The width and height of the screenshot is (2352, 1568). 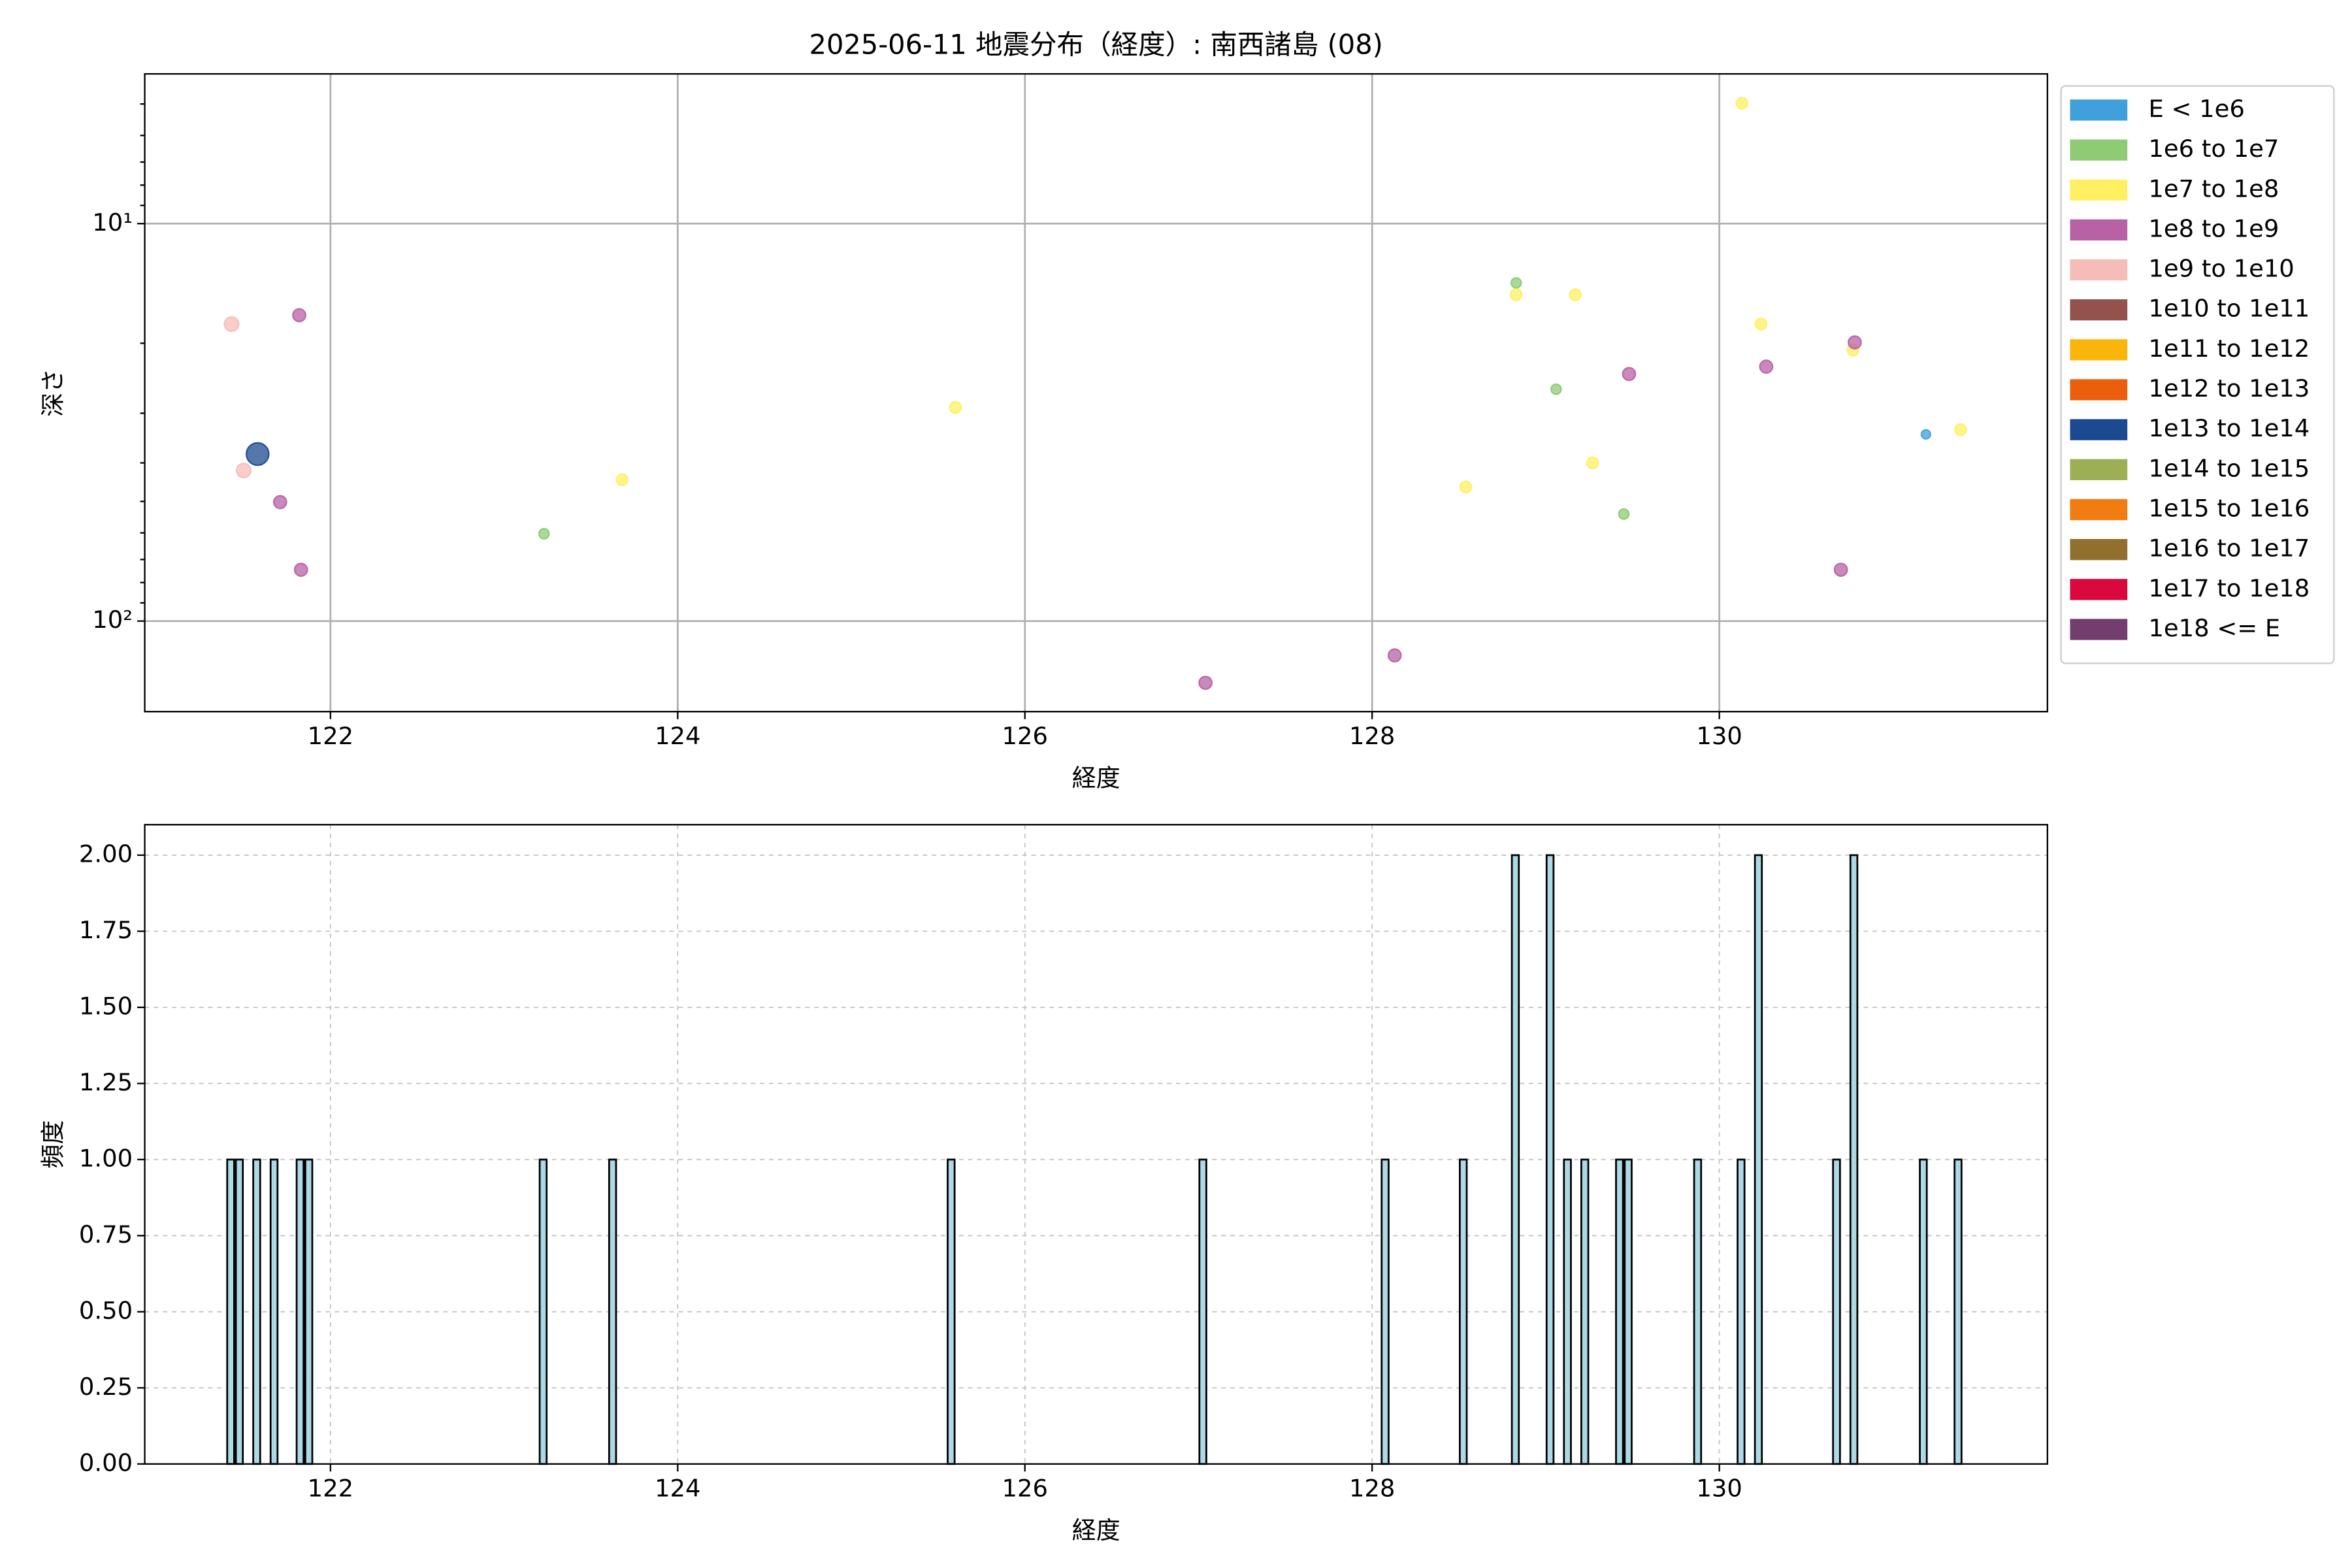 I want to click on legend-box, so click(x=2197, y=374).